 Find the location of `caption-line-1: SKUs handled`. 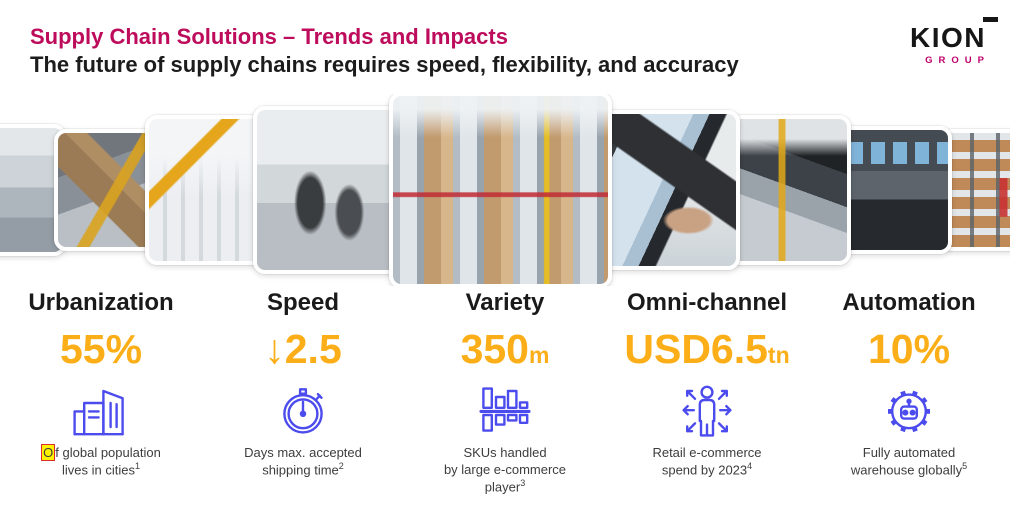

caption-line-1: SKUs handled is located at coordinates (505, 453).